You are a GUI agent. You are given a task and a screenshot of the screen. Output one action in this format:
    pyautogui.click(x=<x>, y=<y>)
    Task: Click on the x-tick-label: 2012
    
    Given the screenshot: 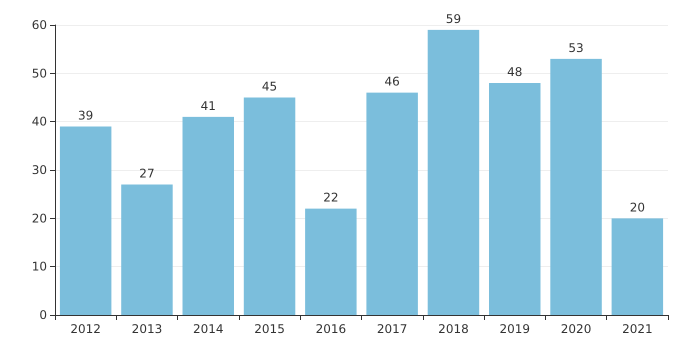 What is the action you would take?
    pyautogui.click(x=85, y=329)
    